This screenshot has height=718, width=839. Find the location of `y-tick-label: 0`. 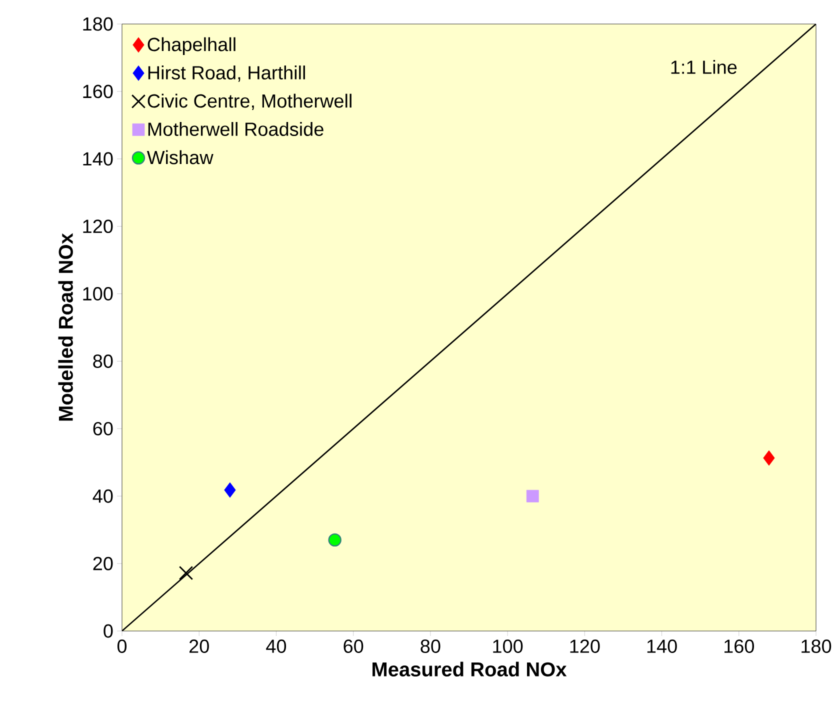

y-tick-label: 0 is located at coordinates (108, 631).